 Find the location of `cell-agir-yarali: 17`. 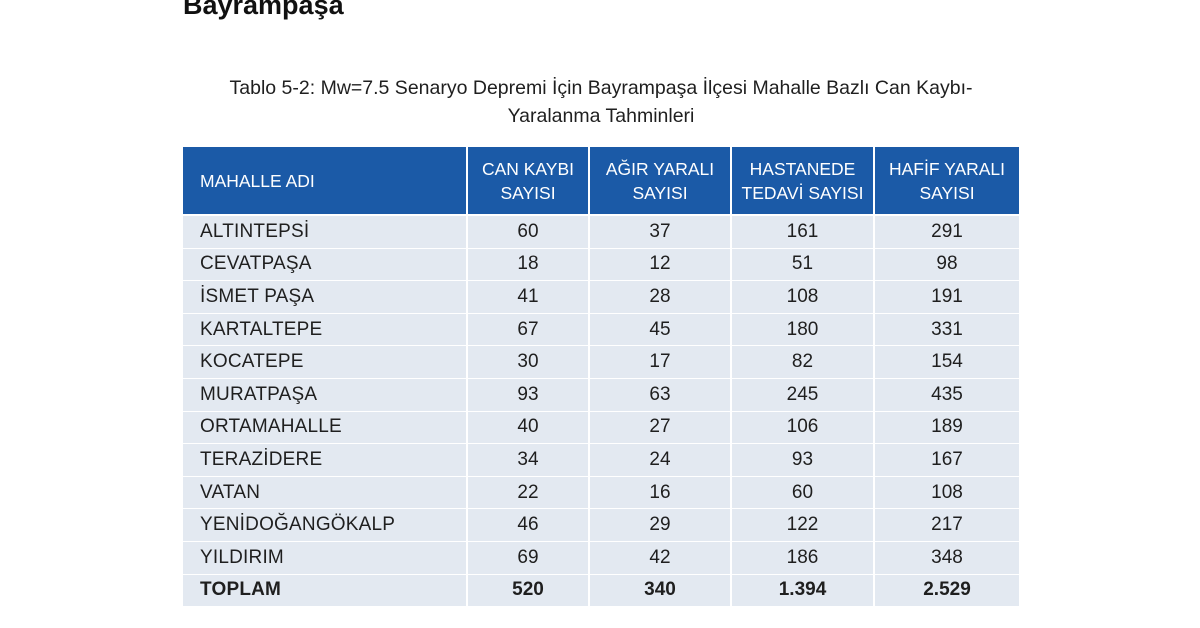

cell-agir-yarali: 17 is located at coordinates (660, 362).